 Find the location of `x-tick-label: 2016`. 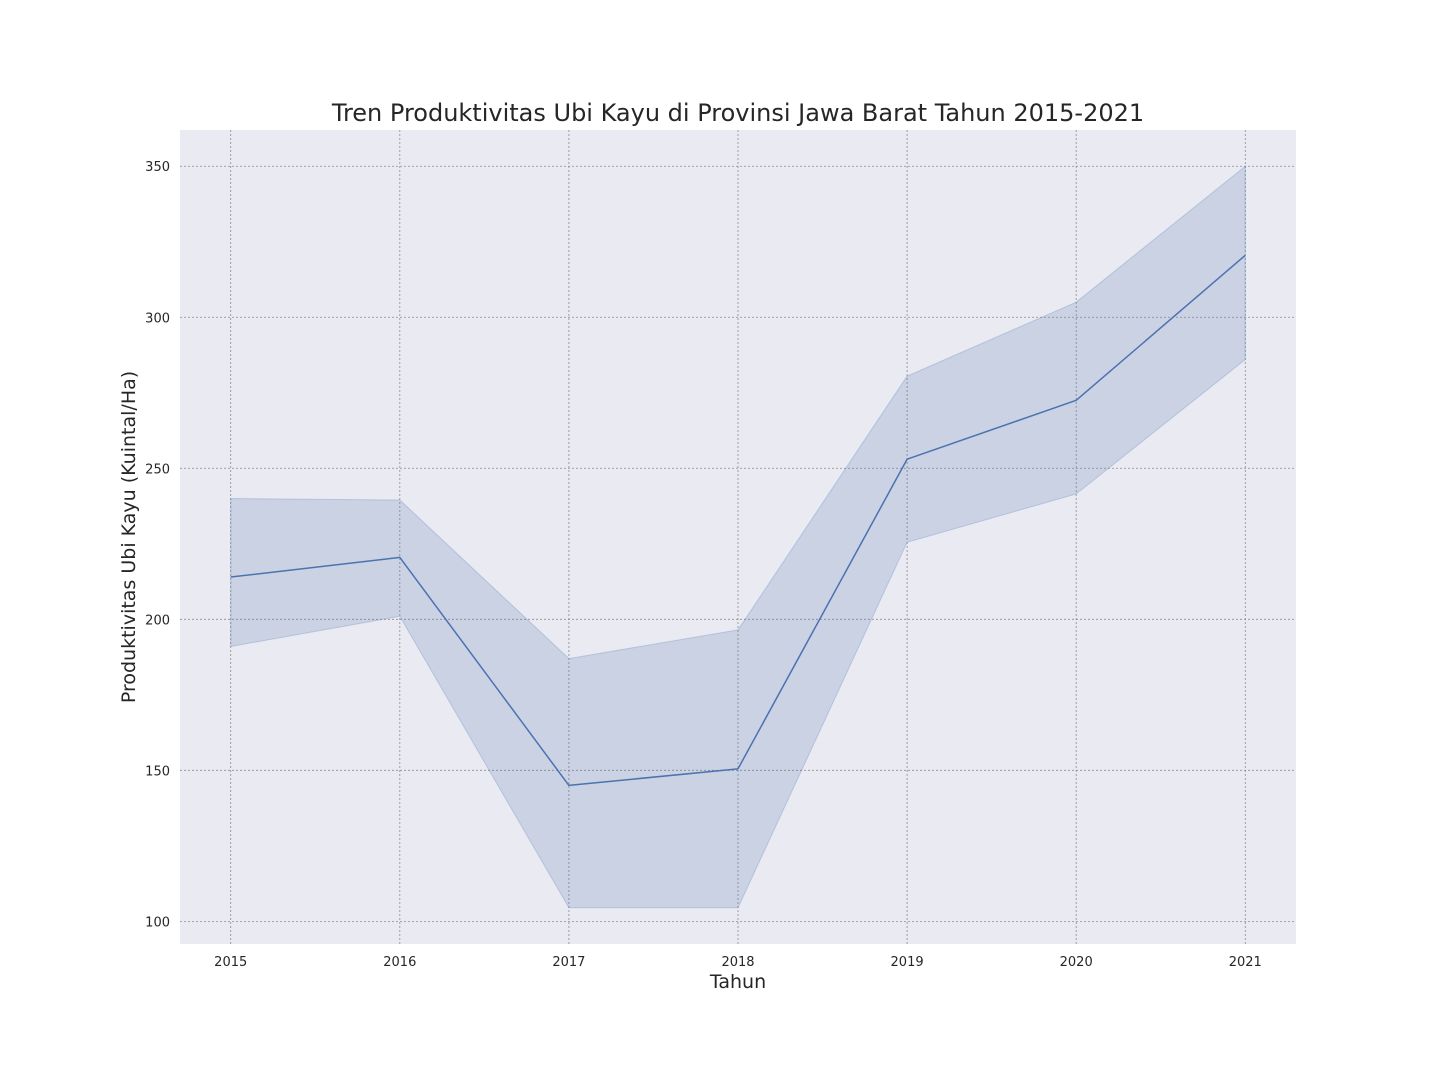

x-tick-label: 2016 is located at coordinates (399, 962).